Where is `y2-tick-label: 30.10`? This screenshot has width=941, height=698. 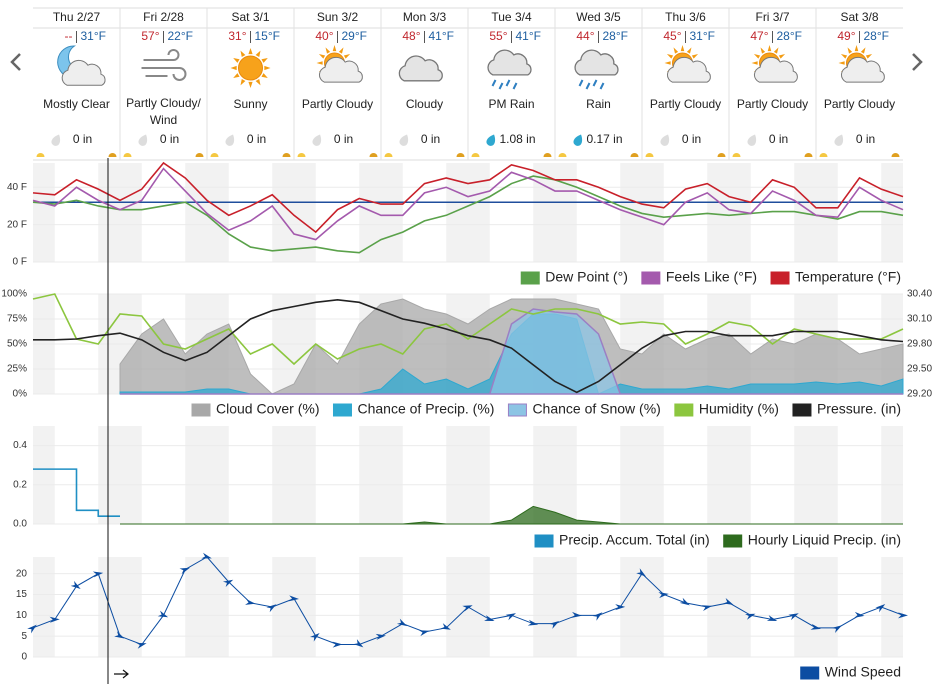
y2-tick-label: 30.10 is located at coordinates (919, 319).